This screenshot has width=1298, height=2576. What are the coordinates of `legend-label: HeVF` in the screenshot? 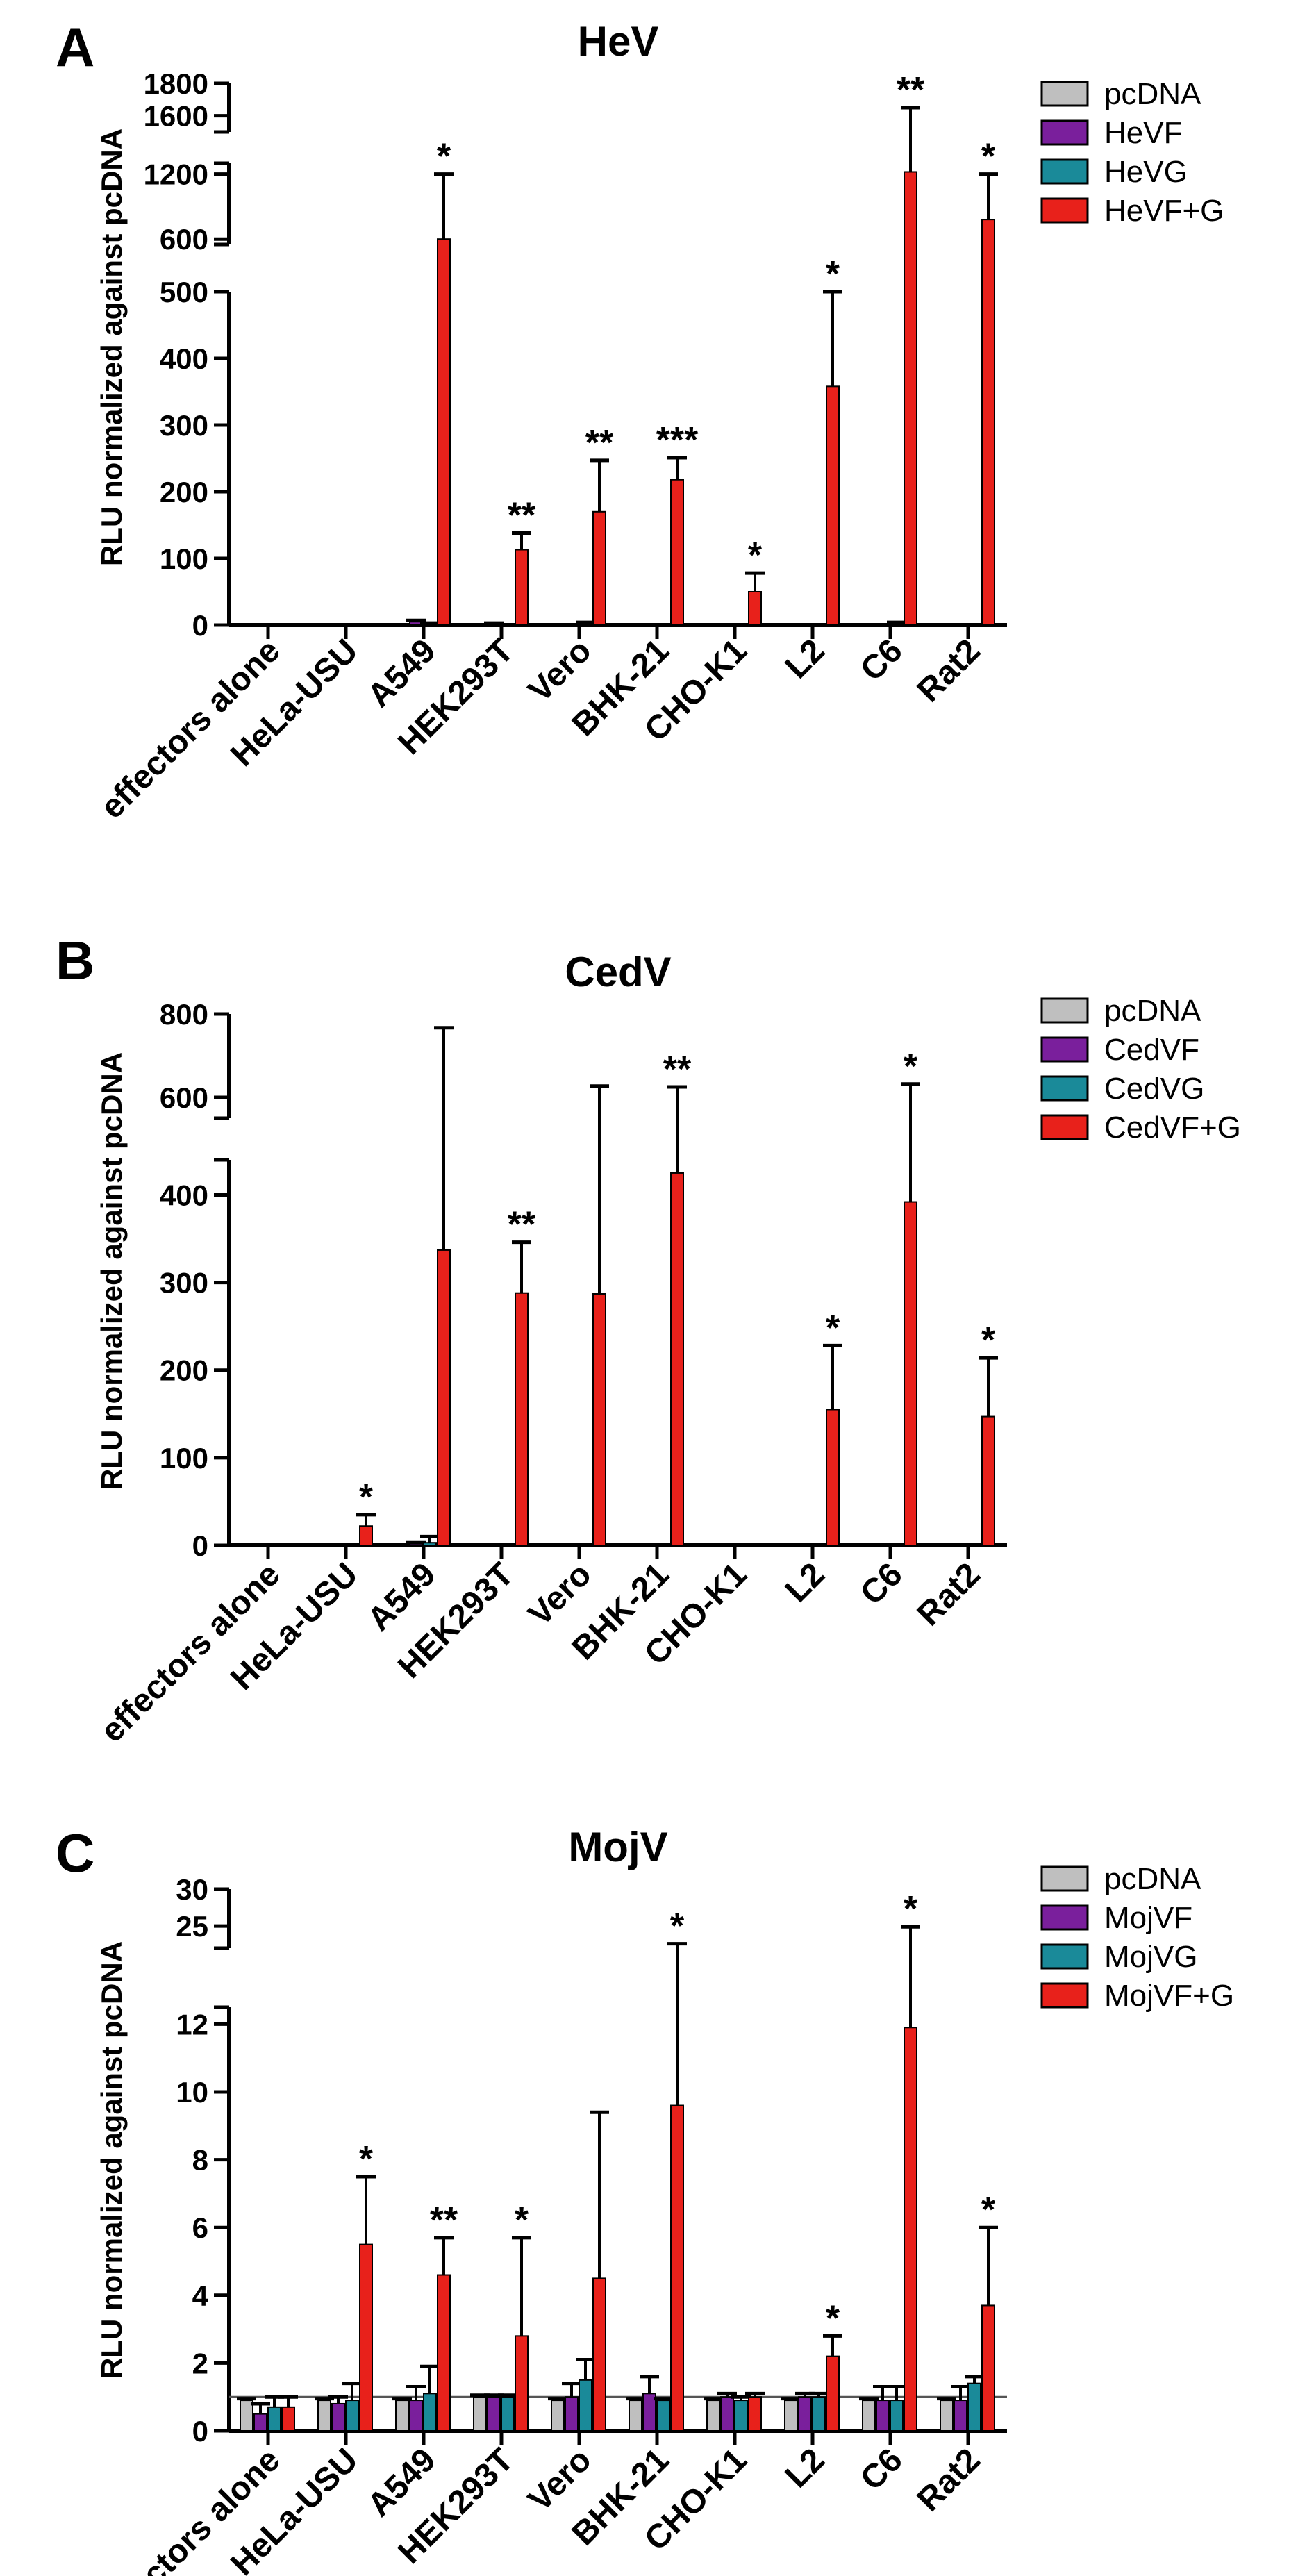 It's located at (1143, 133).